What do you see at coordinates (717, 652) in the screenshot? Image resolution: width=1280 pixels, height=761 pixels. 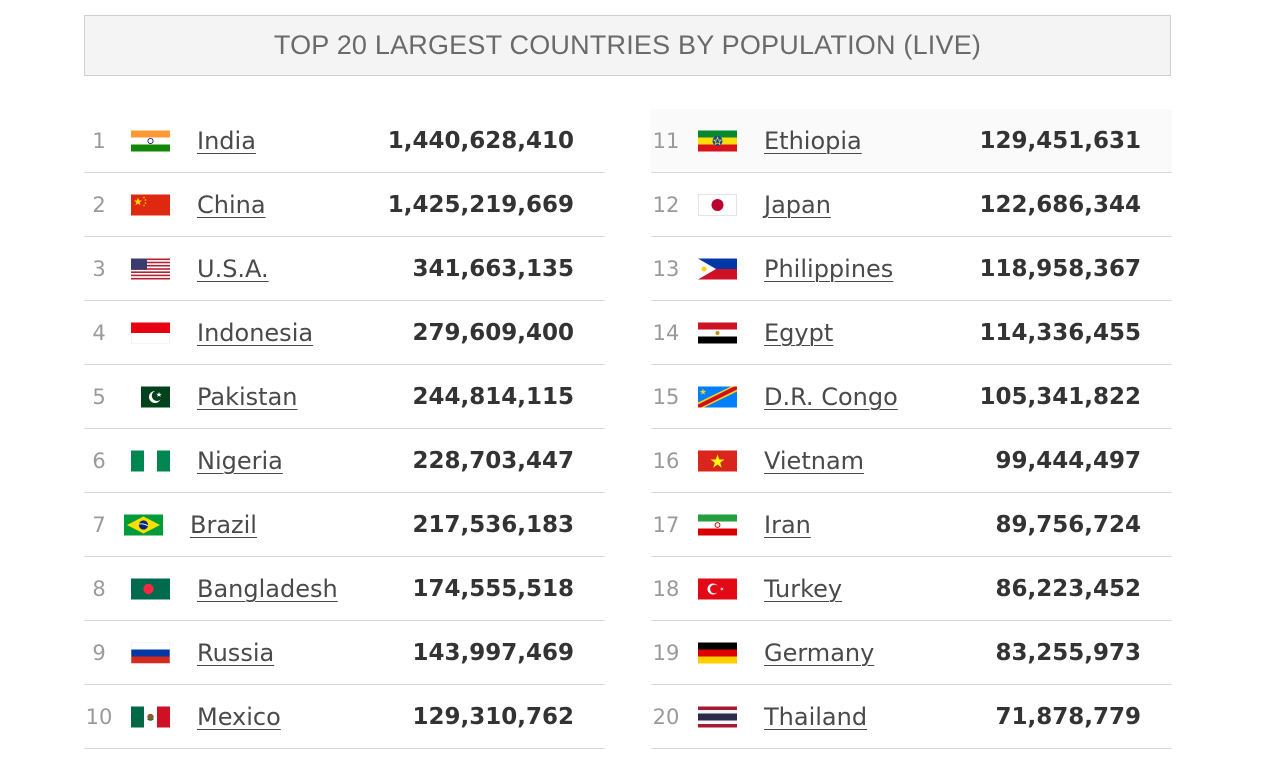 I see `germany-flag-icon` at bounding box center [717, 652].